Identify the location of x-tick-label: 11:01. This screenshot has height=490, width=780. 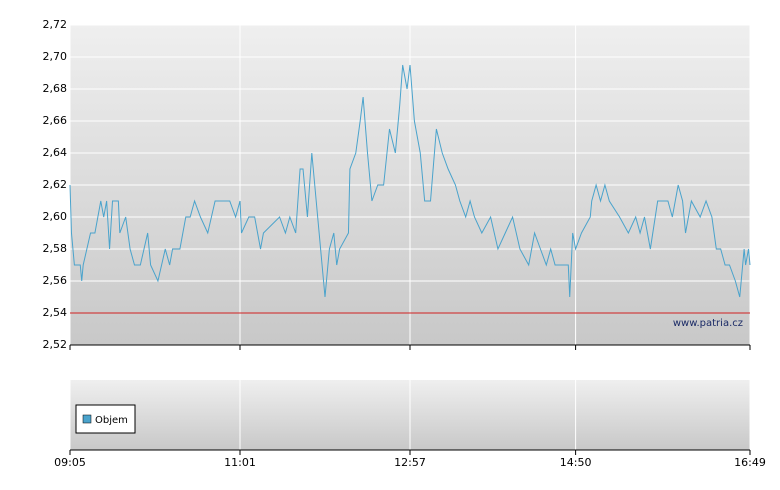
(240, 462).